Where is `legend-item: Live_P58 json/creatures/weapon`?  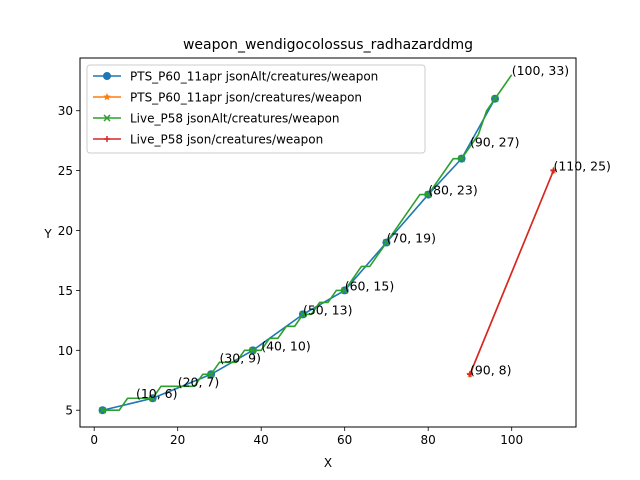
legend-item: Live_P58 json/creatures/weapon is located at coordinates (208, 140).